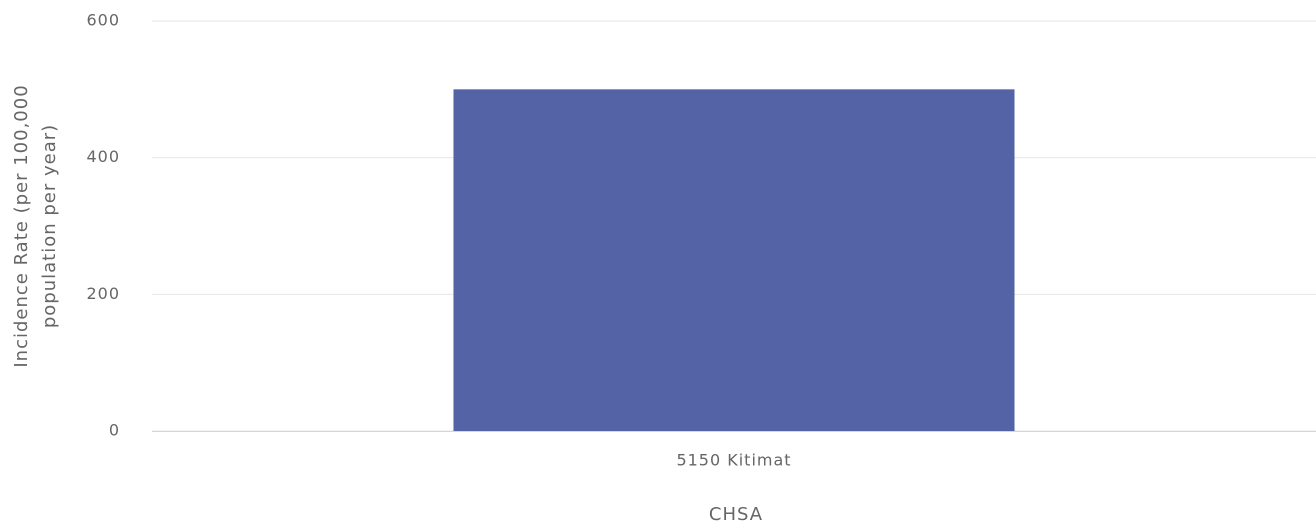 This screenshot has height=523, width=1316. What do you see at coordinates (103, 156) in the screenshot?
I see `y-tick-label: 400` at bounding box center [103, 156].